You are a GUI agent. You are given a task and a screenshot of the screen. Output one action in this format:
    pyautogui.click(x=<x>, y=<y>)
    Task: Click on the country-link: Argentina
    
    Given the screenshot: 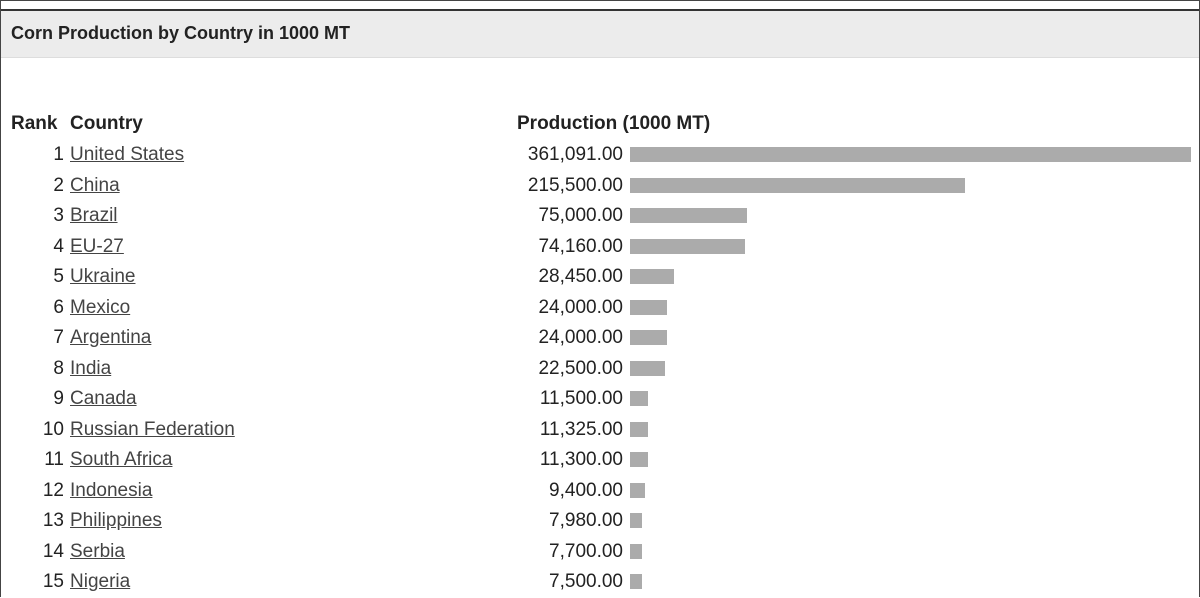 What is the action you would take?
    pyautogui.click(x=111, y=337)
    